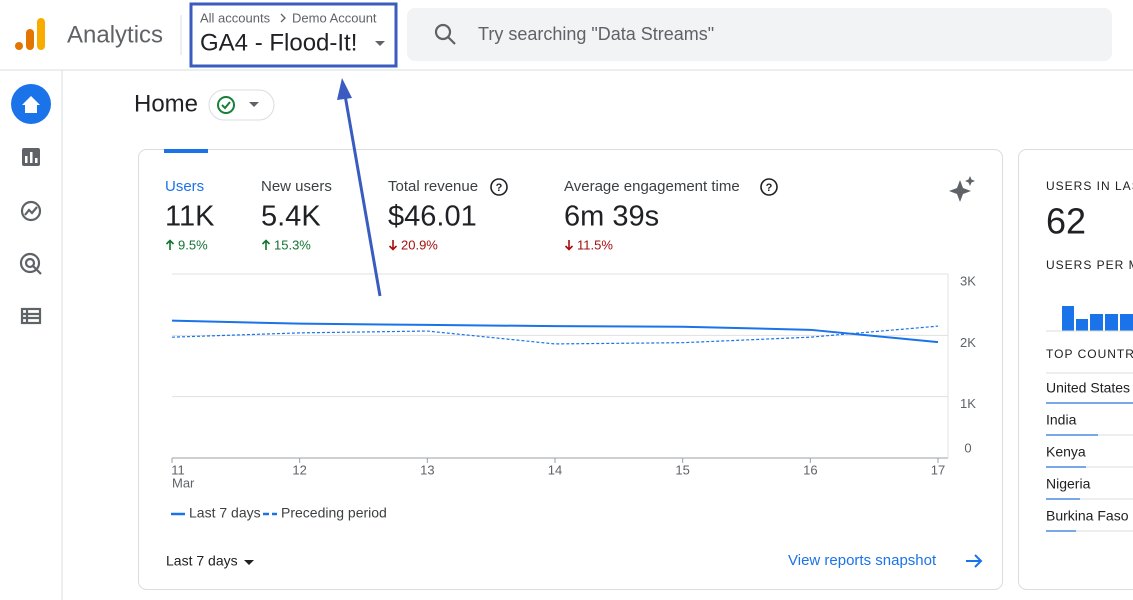  What do you see at coordinates (682, 469) in the screenshot?
I see `x-tick-label: 15` at bounding box center [682, 469].